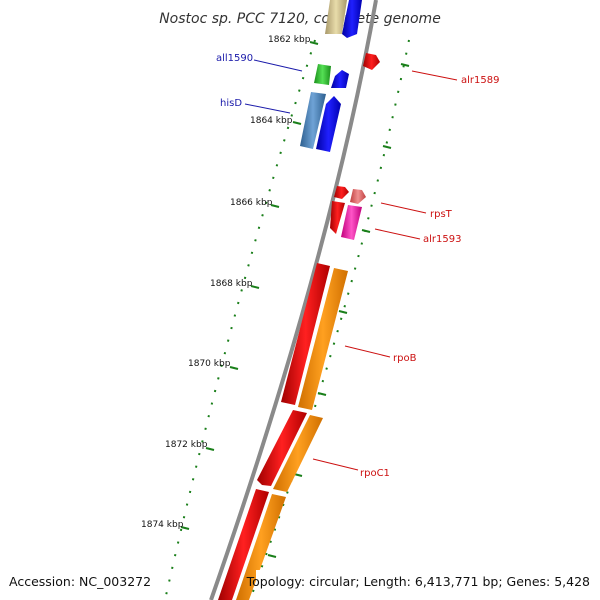 This screenshot has height=600, width=600. Describe the element at coordinates (80, 581) in the screenshot. I see `accession-text: Accession: NC_003272` at that location.